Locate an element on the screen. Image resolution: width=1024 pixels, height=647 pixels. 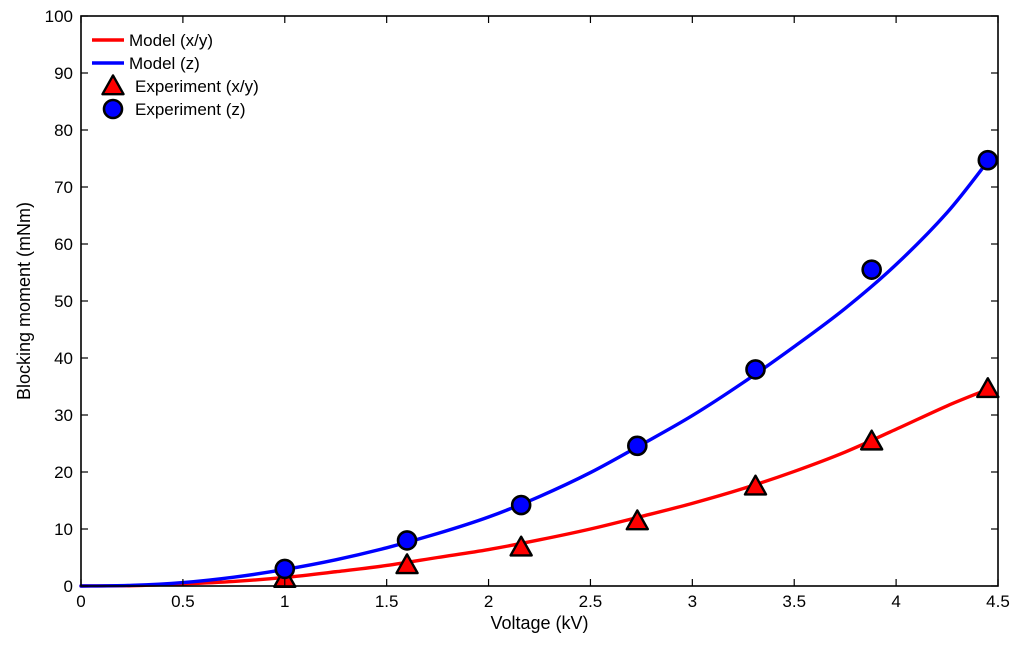
x-tick-label: 1 is located at coordinates (284, 601).